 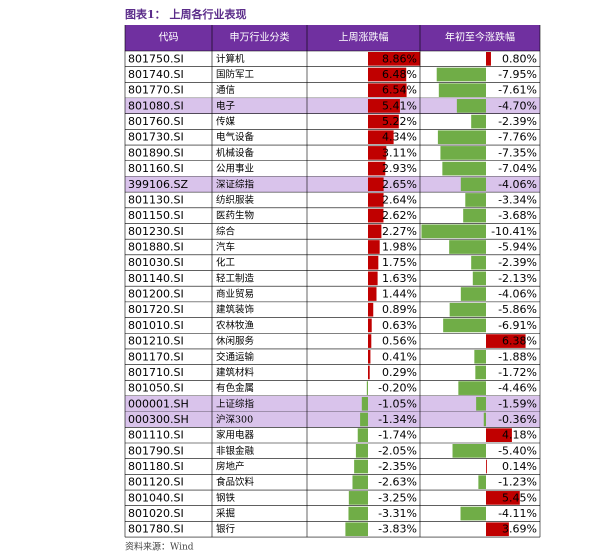 What do you see at coordinates (399, 199) in the screenshot?
I see `week-cell: 2.64%` at bounding box center [399, 199].